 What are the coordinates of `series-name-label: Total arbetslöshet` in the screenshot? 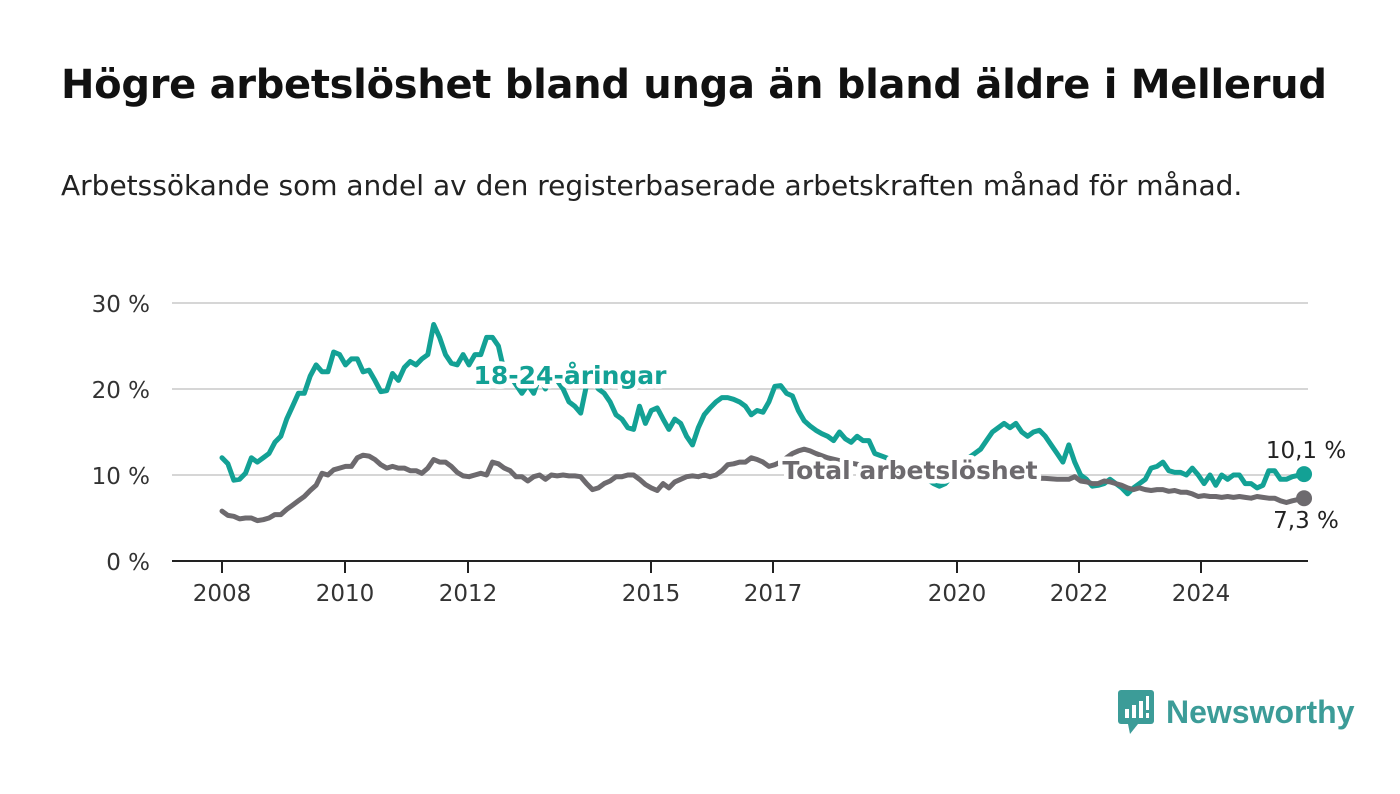 It's located at (909, 470).